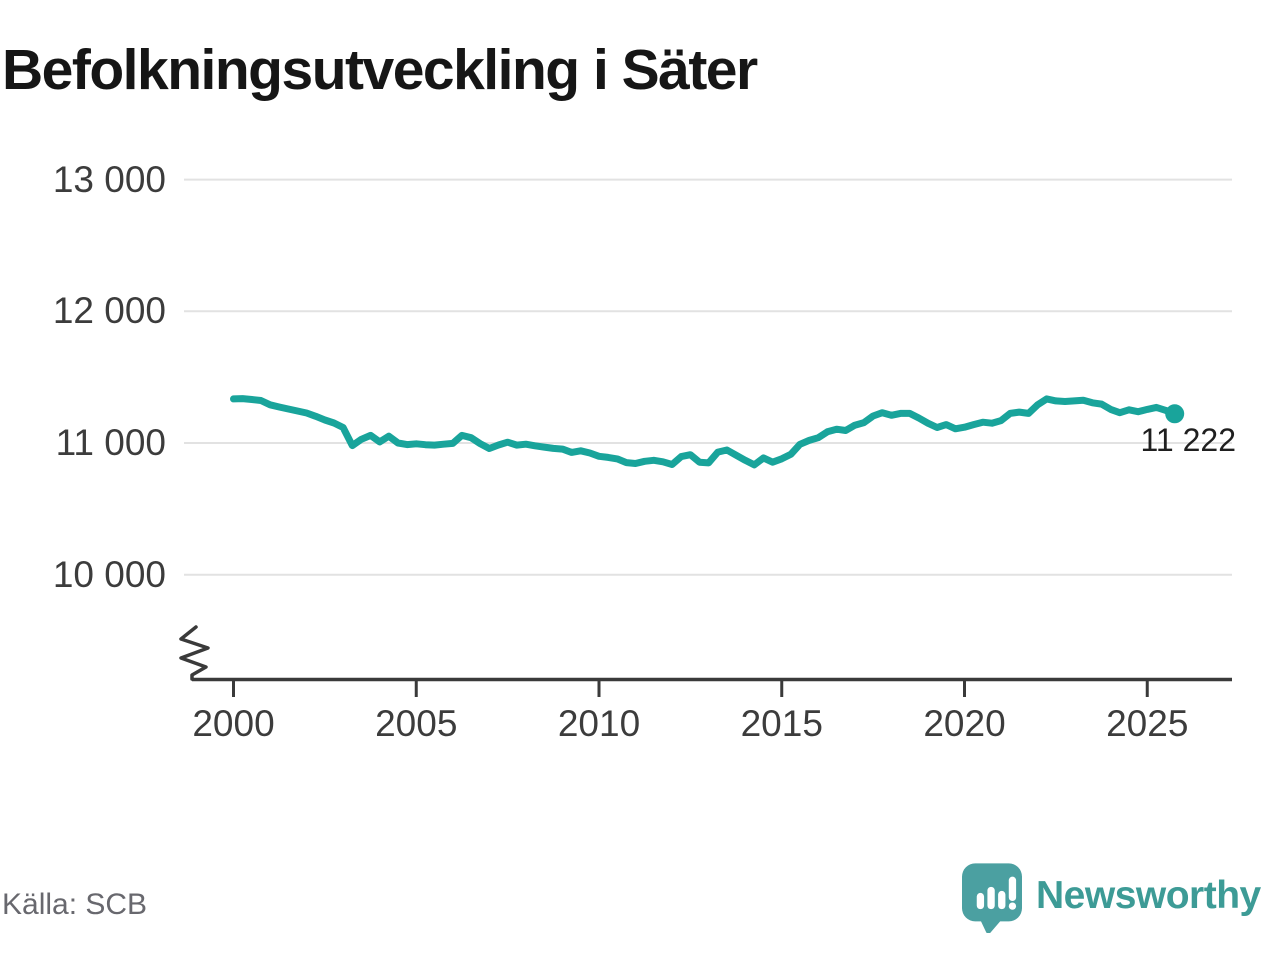 The width and height of the screenshot is (1280, 960). I want to click on chart-title: Befolkningsutveckling i Säter, so click(380, 70).